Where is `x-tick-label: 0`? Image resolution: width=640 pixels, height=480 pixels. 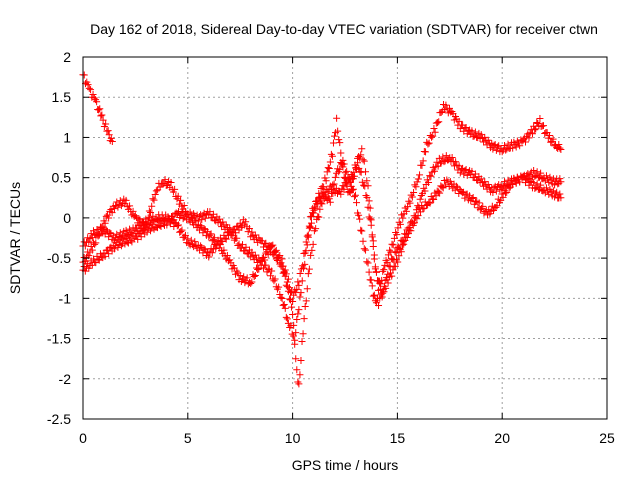 x-tick-label: 0 is located at coordinates (83, 438).